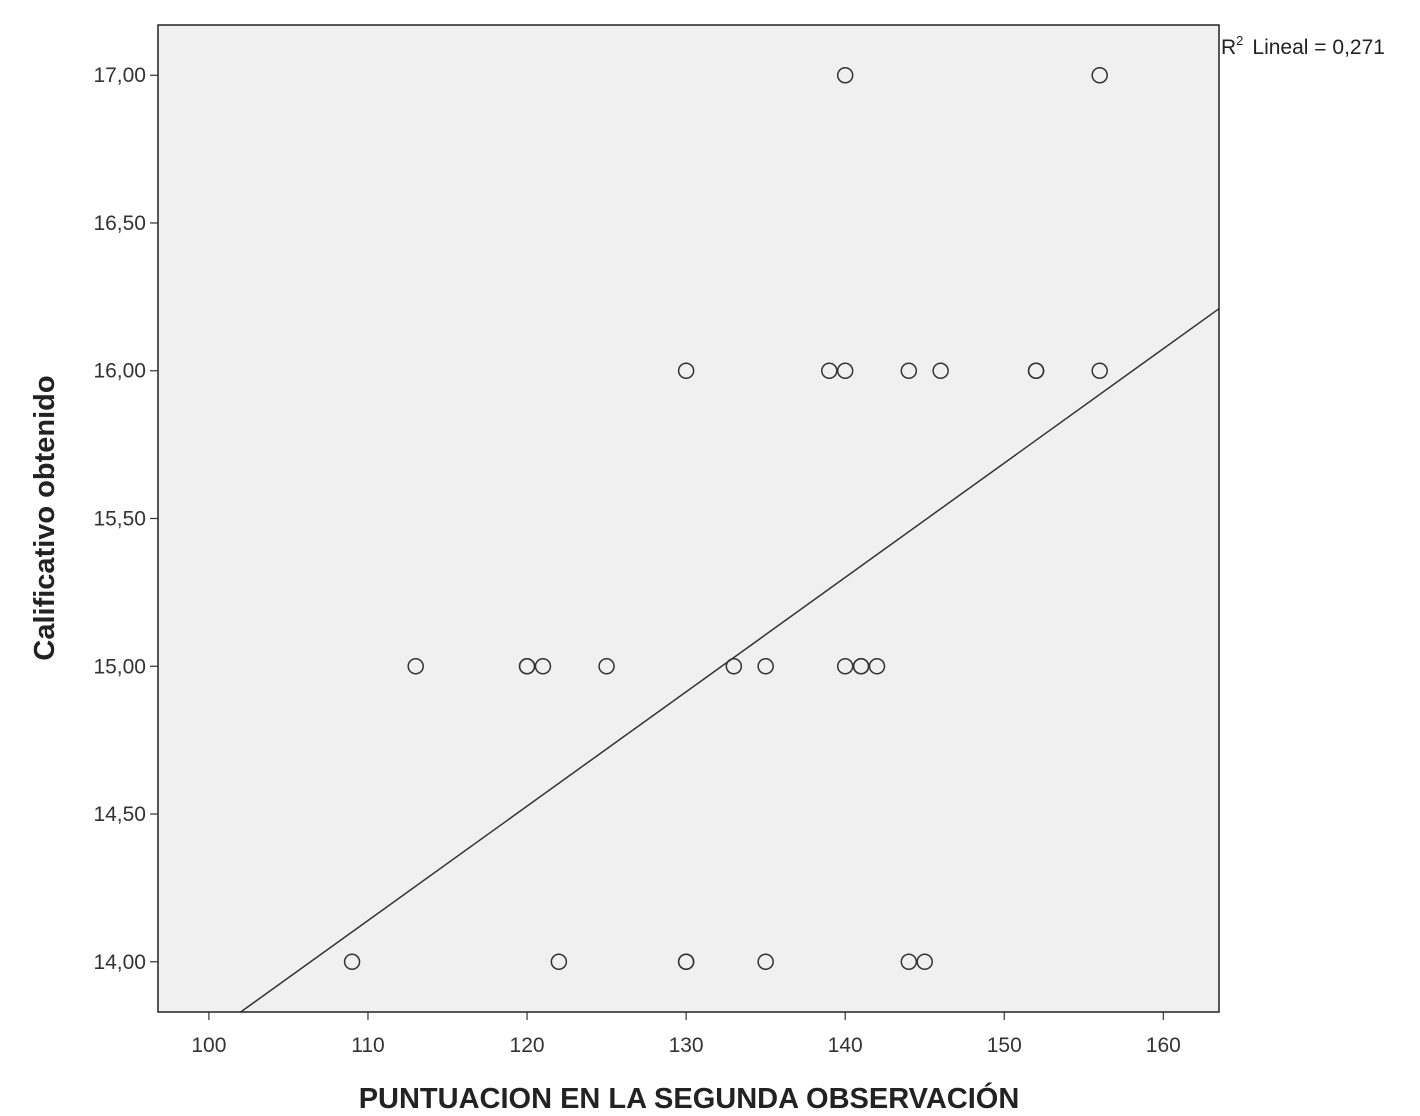  What do you see at coordinates (119, 962) in the screenshot?
I see `y-tick-label: 14,00` at bounding box center [119, 962].